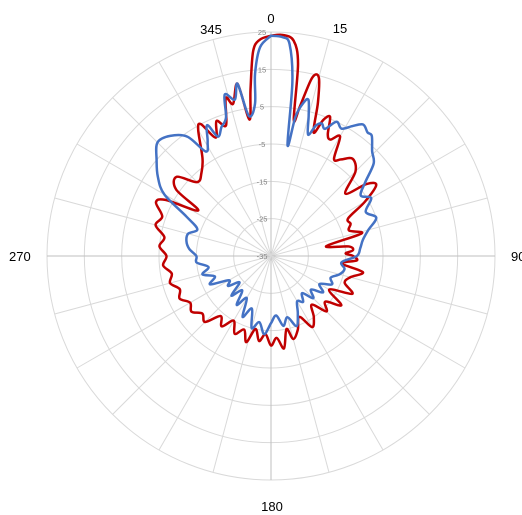  What do you see at coordinates (262, 256) in the screenshot?
I see `radial-tick-label: -35` at bounding box center [262, 256].